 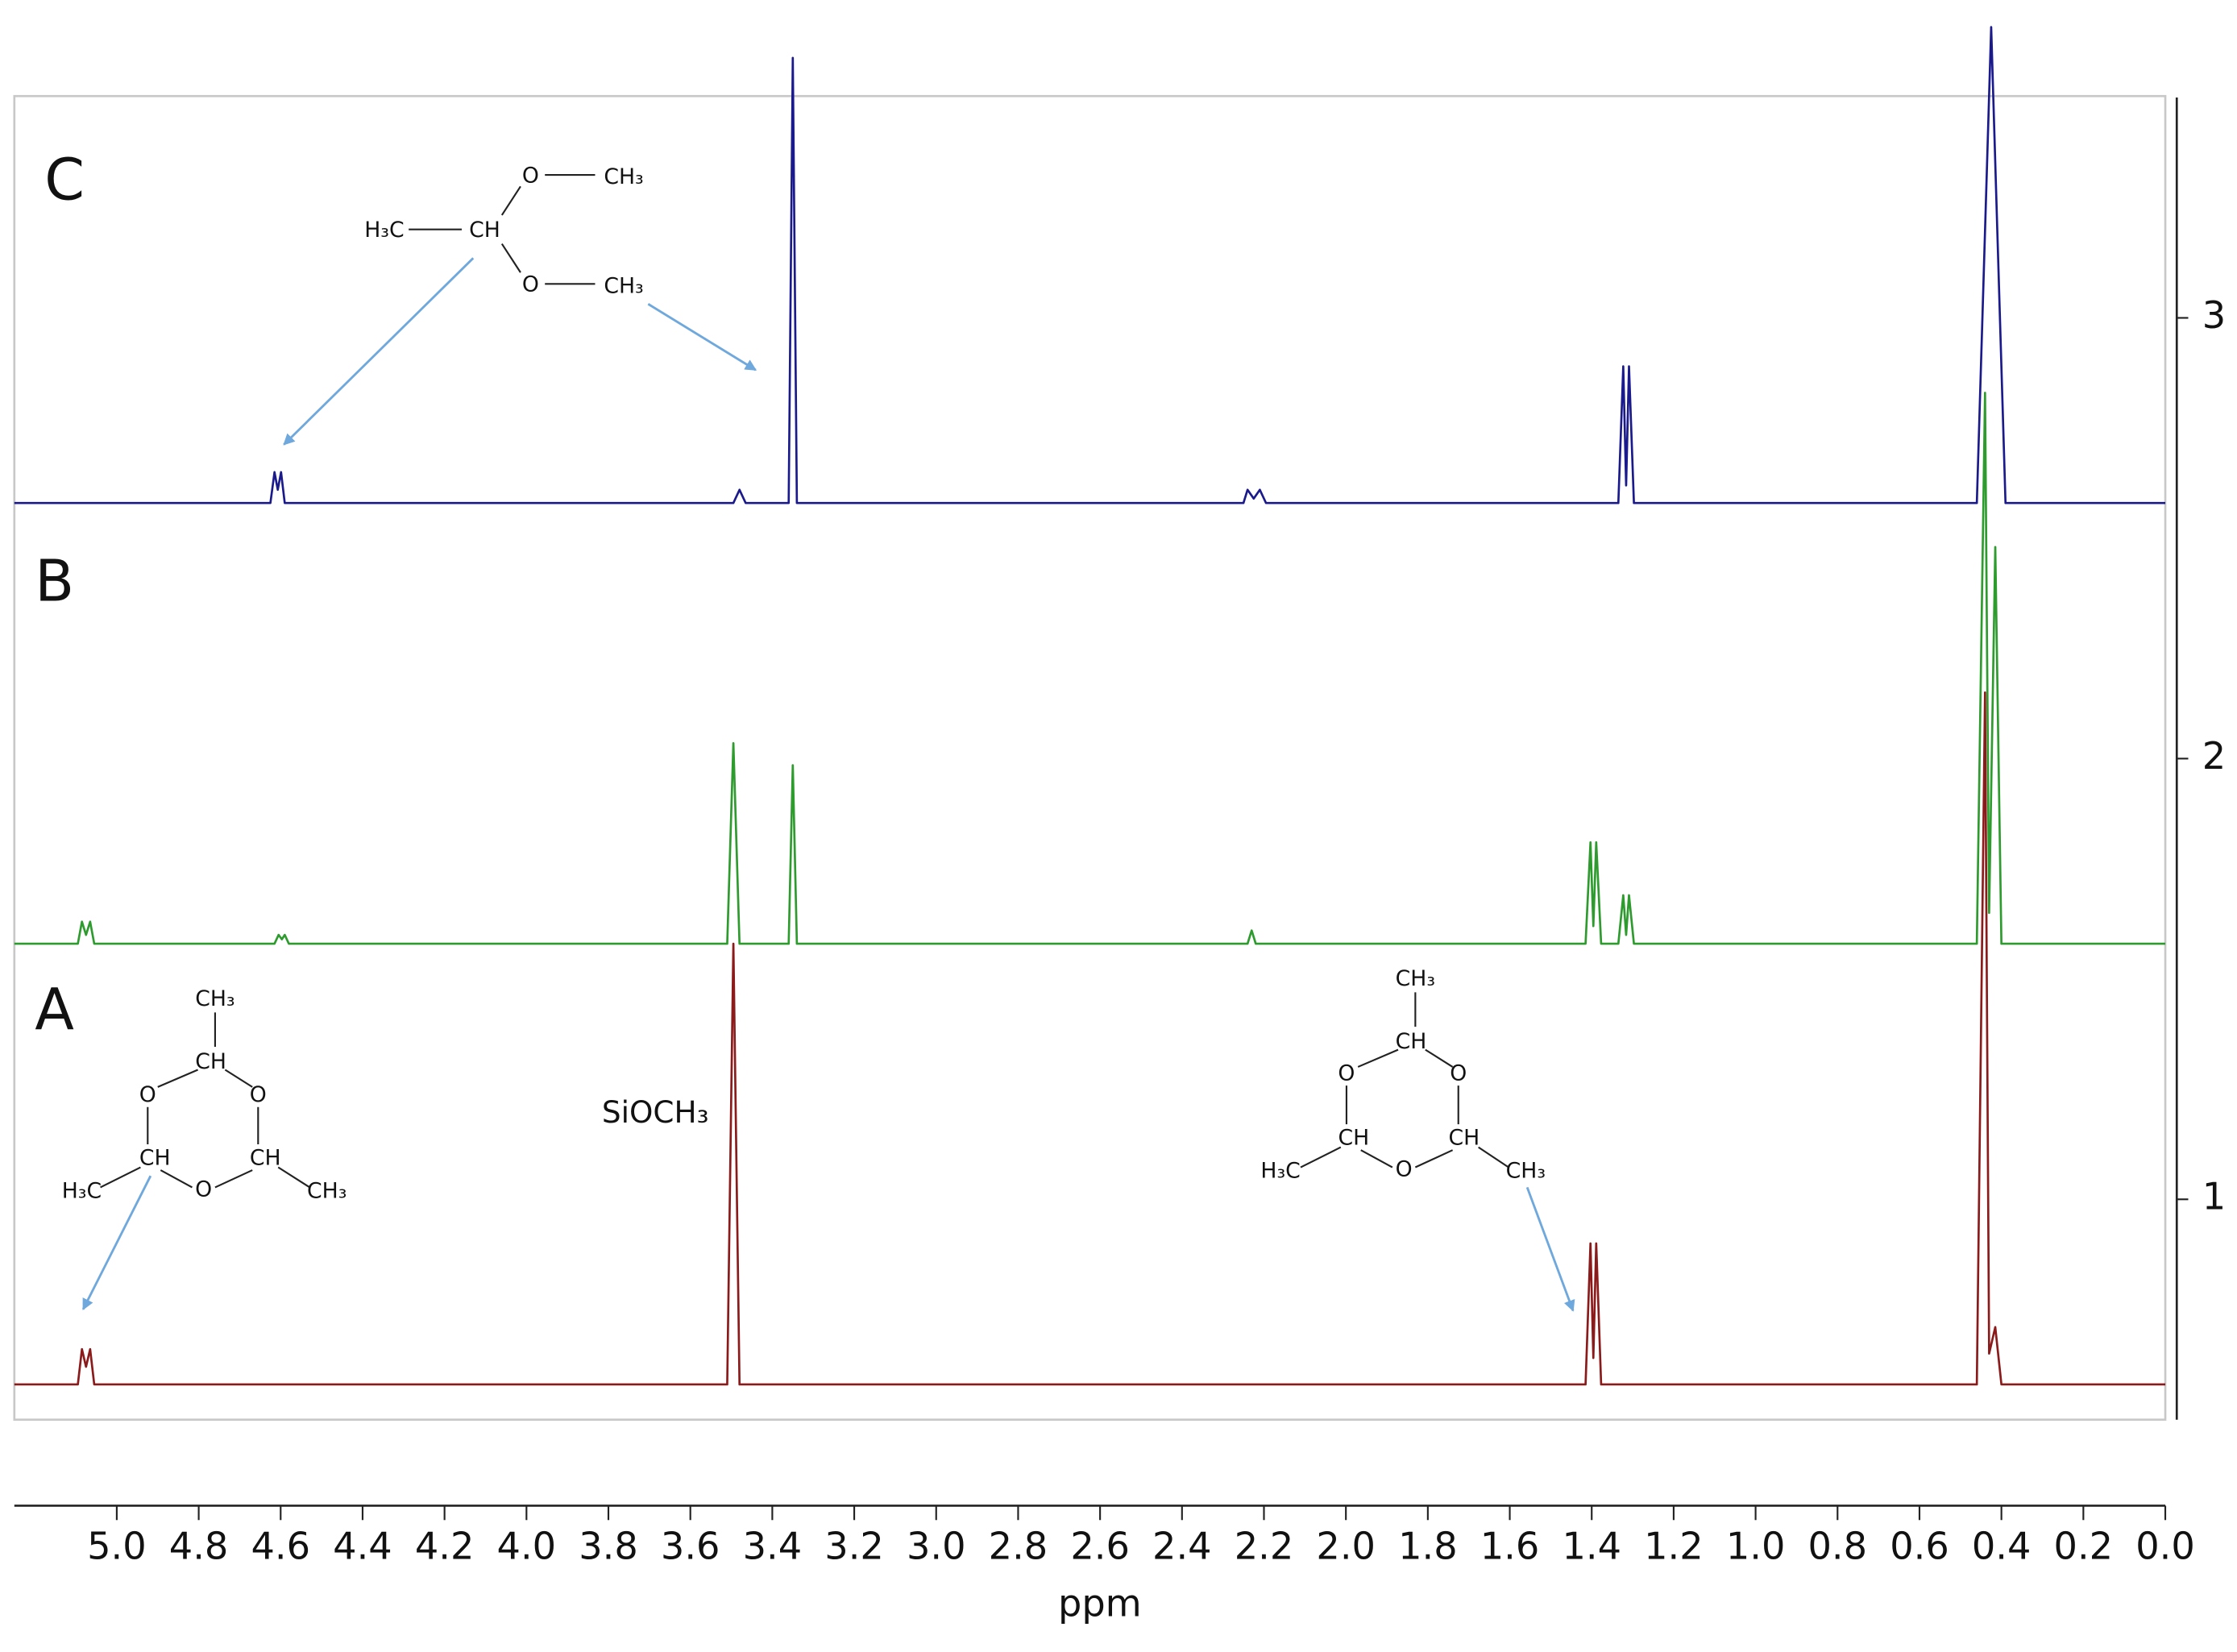 I want to click on x-tick-label: 1.0, so click(x=1756, y=1545).